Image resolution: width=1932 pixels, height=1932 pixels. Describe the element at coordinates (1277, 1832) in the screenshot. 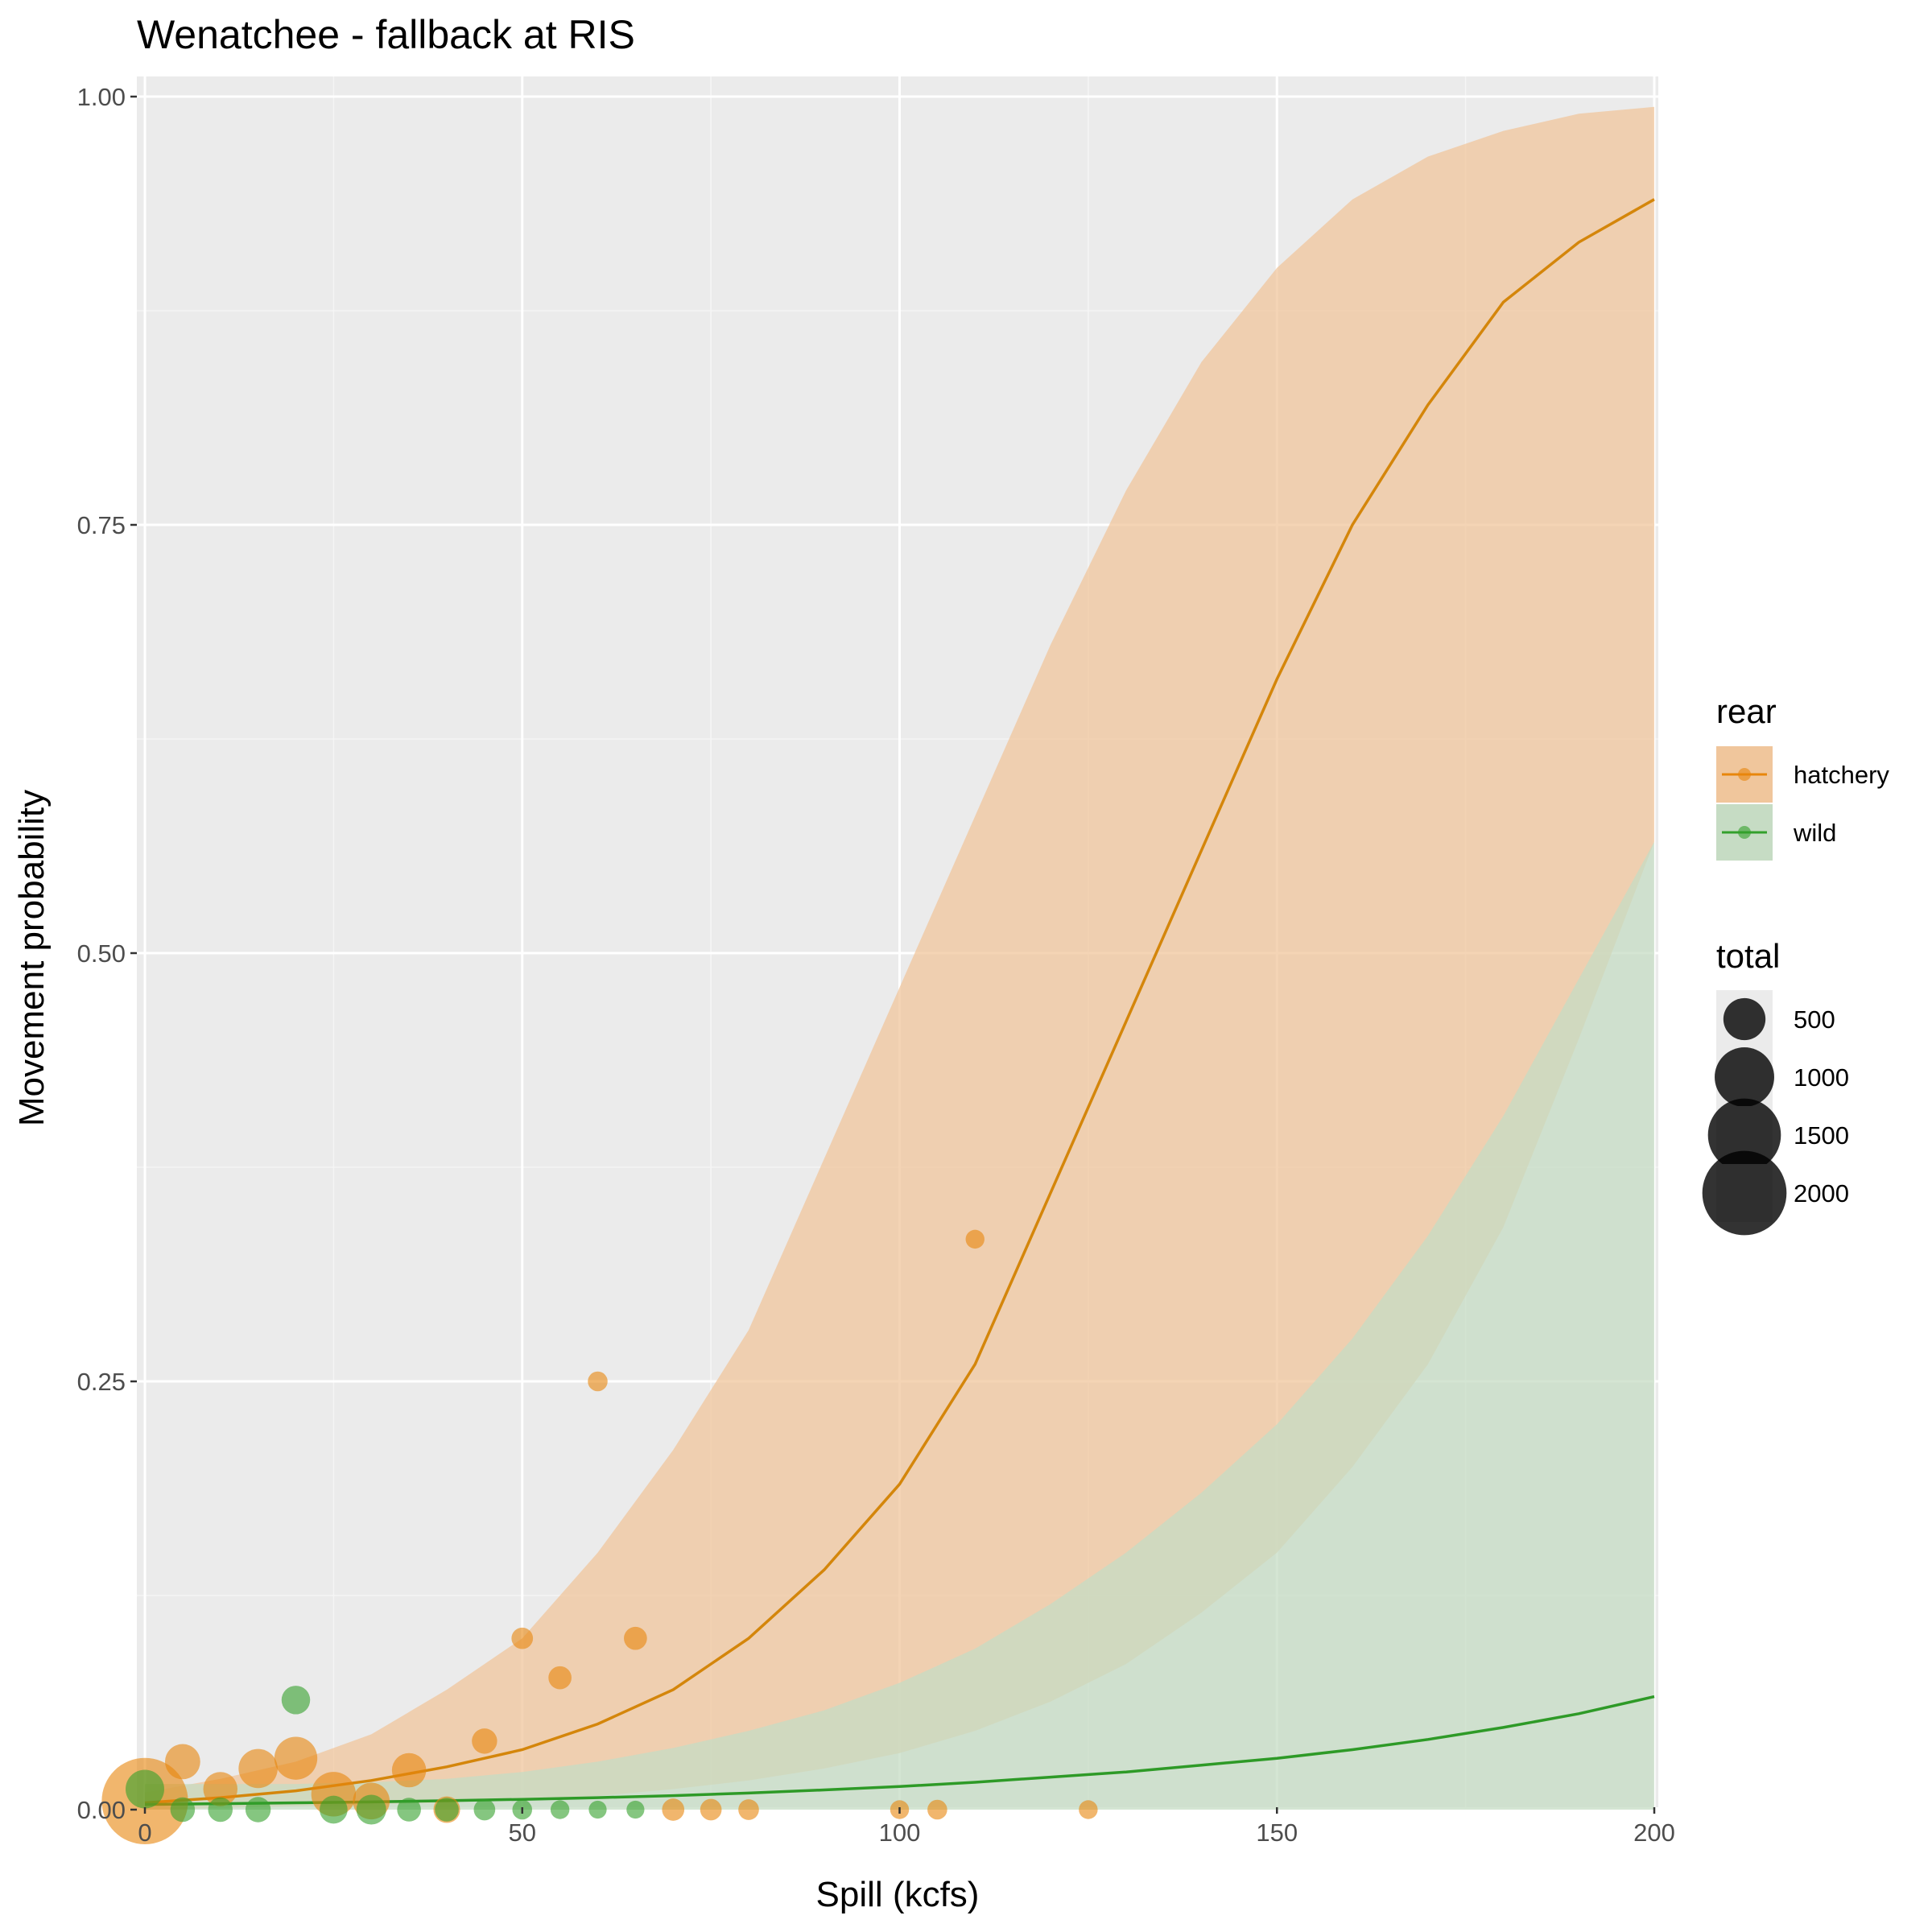

I see `x-tick-label: 150` at that location.